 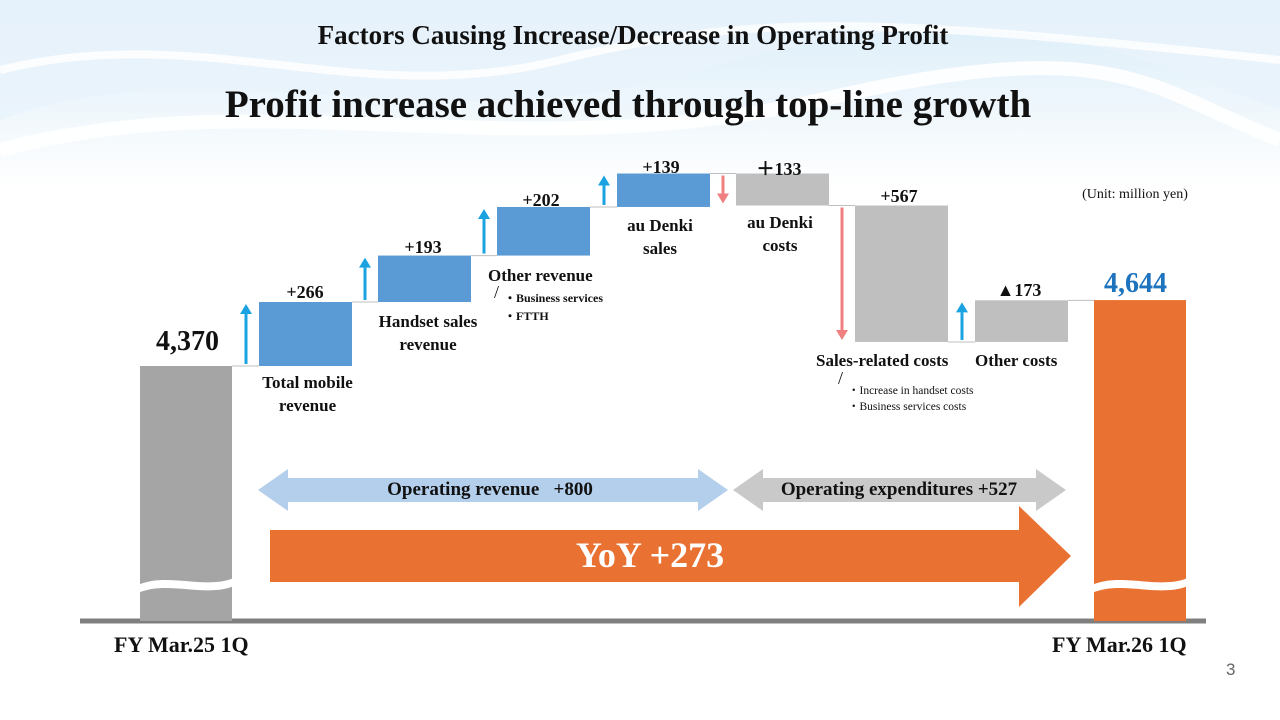 I want to click on step-category-label: au Denki sales, so click(x=660, y=237).